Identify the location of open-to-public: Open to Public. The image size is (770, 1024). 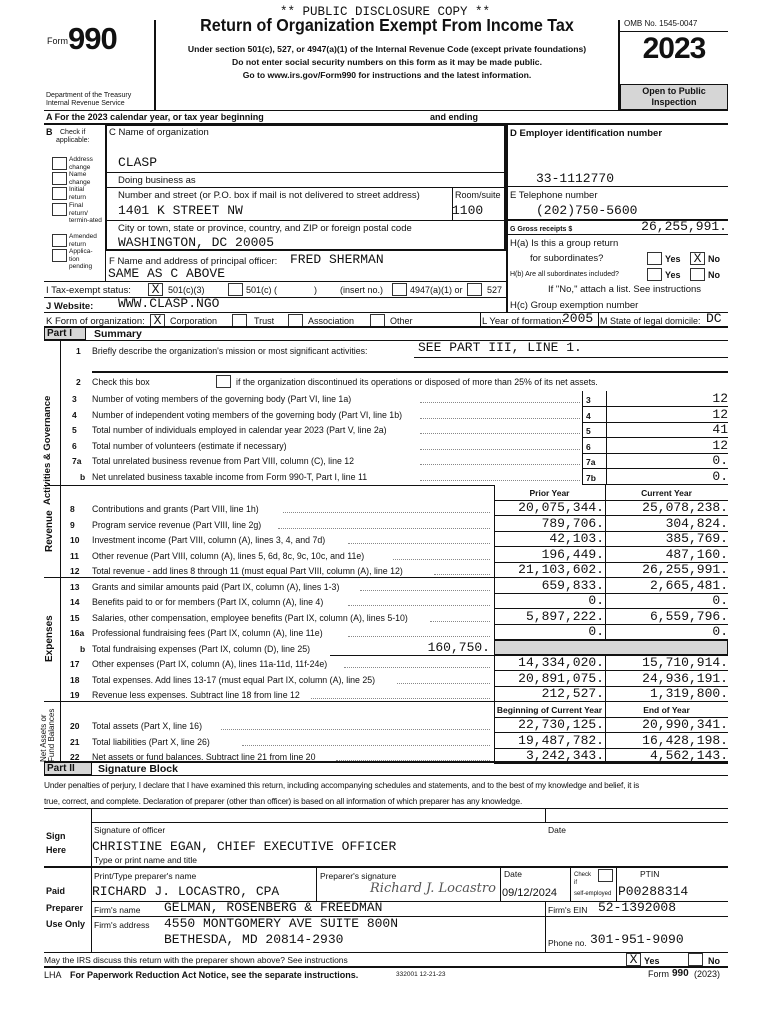
(674, 91).